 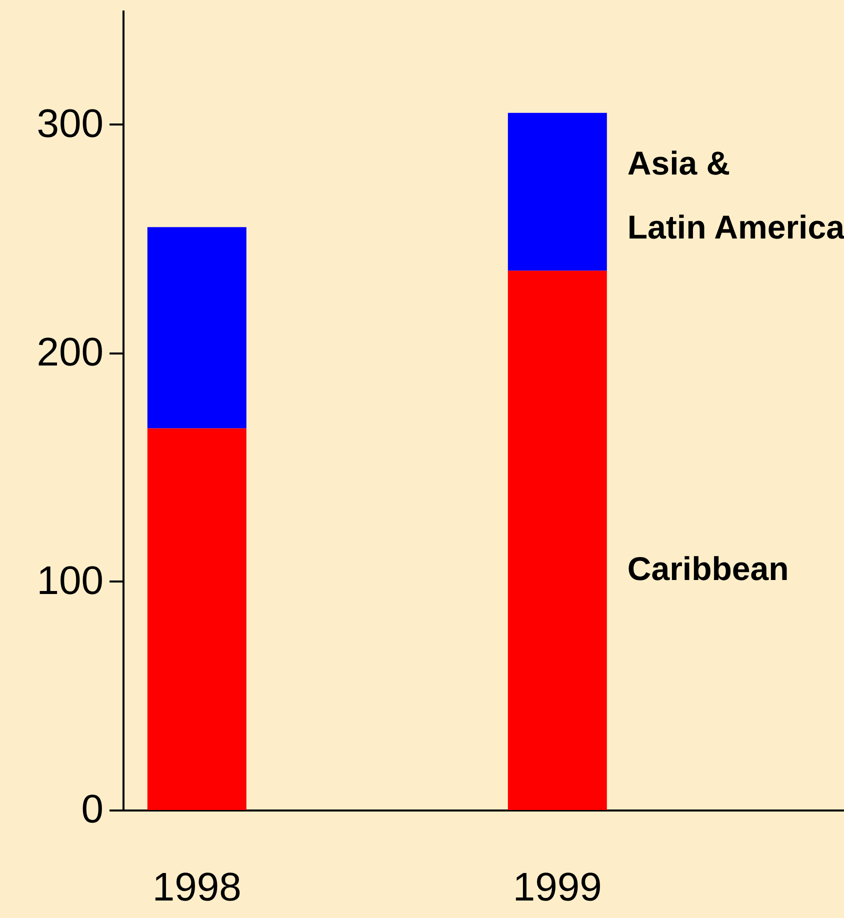 What do you see at coordinates (92, 810) in the screenshot?
I see `y-tick-label: 0` at bounding box center [92, 810].